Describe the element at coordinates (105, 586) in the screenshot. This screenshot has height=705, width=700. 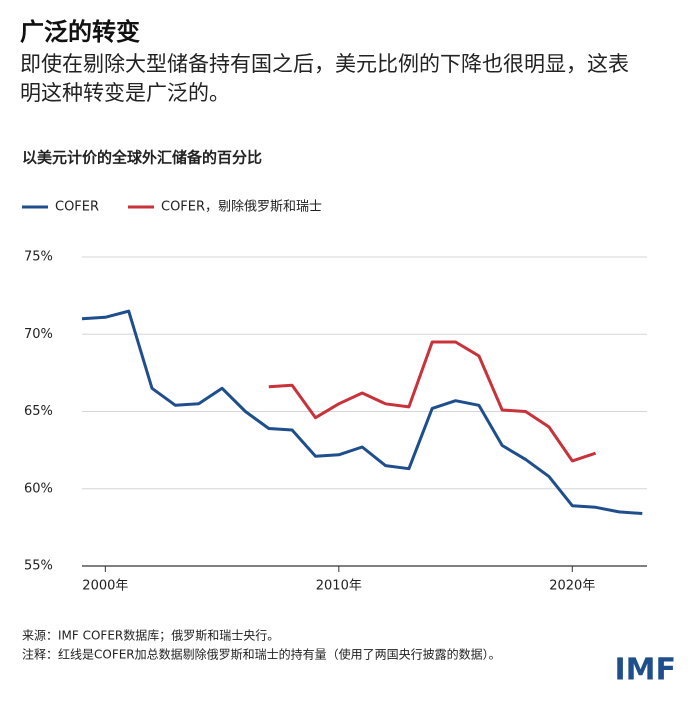
I see `x-tick-label: 2000年` at that location.